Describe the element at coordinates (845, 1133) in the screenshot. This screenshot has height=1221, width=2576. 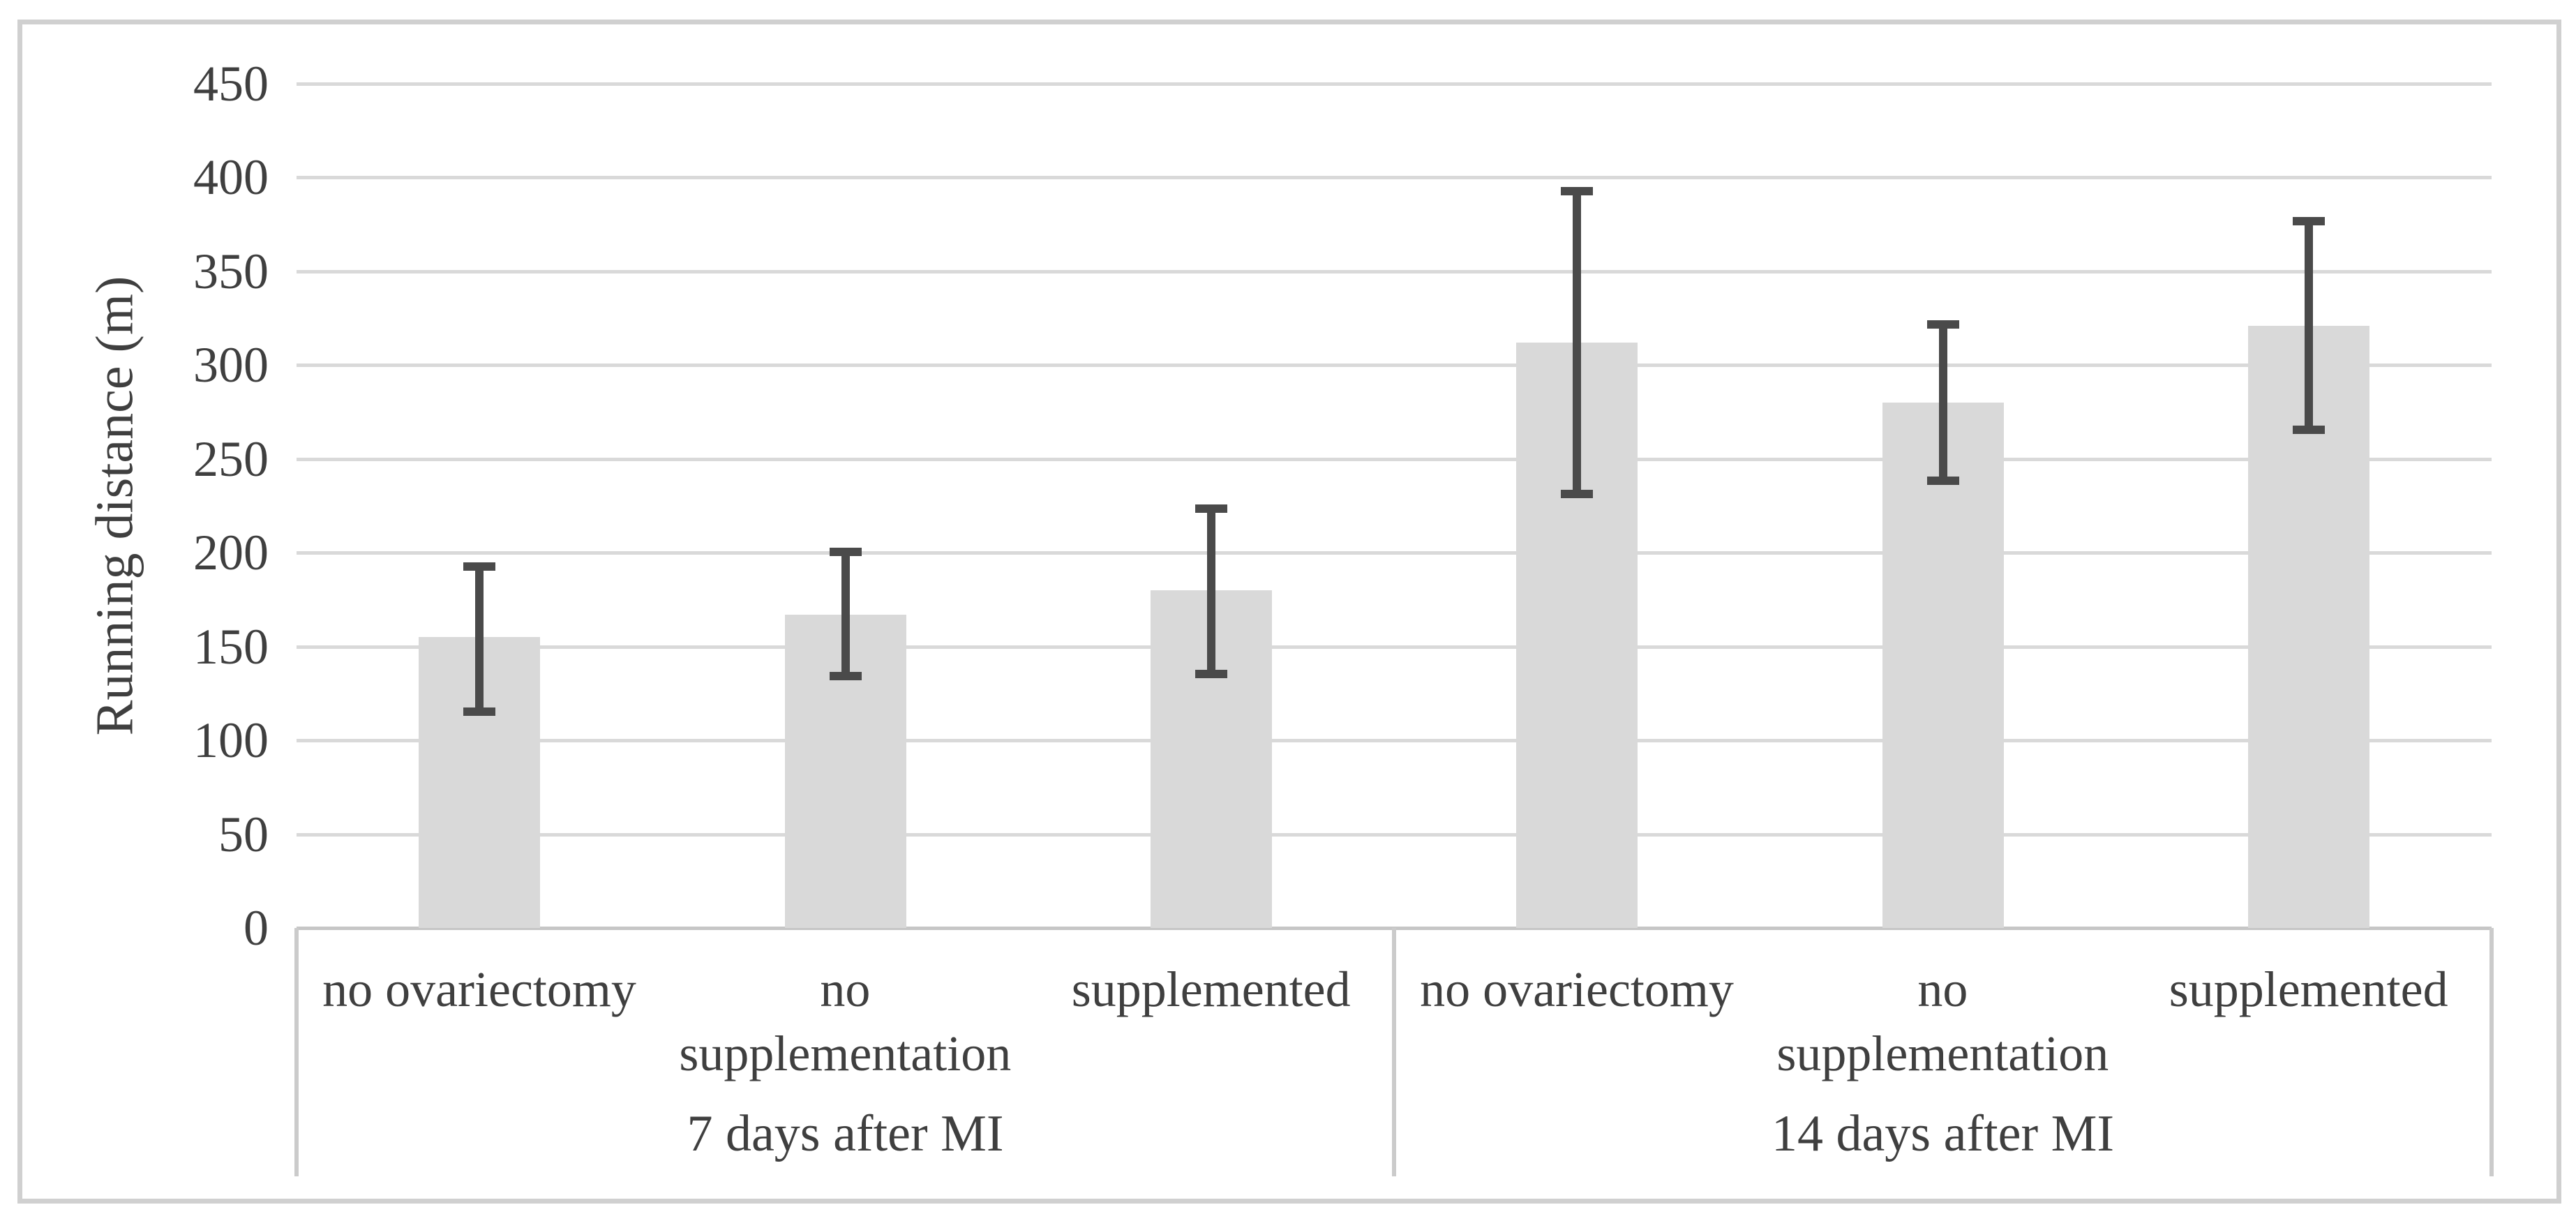
I see `group-label: 7 days after MI` at that location.